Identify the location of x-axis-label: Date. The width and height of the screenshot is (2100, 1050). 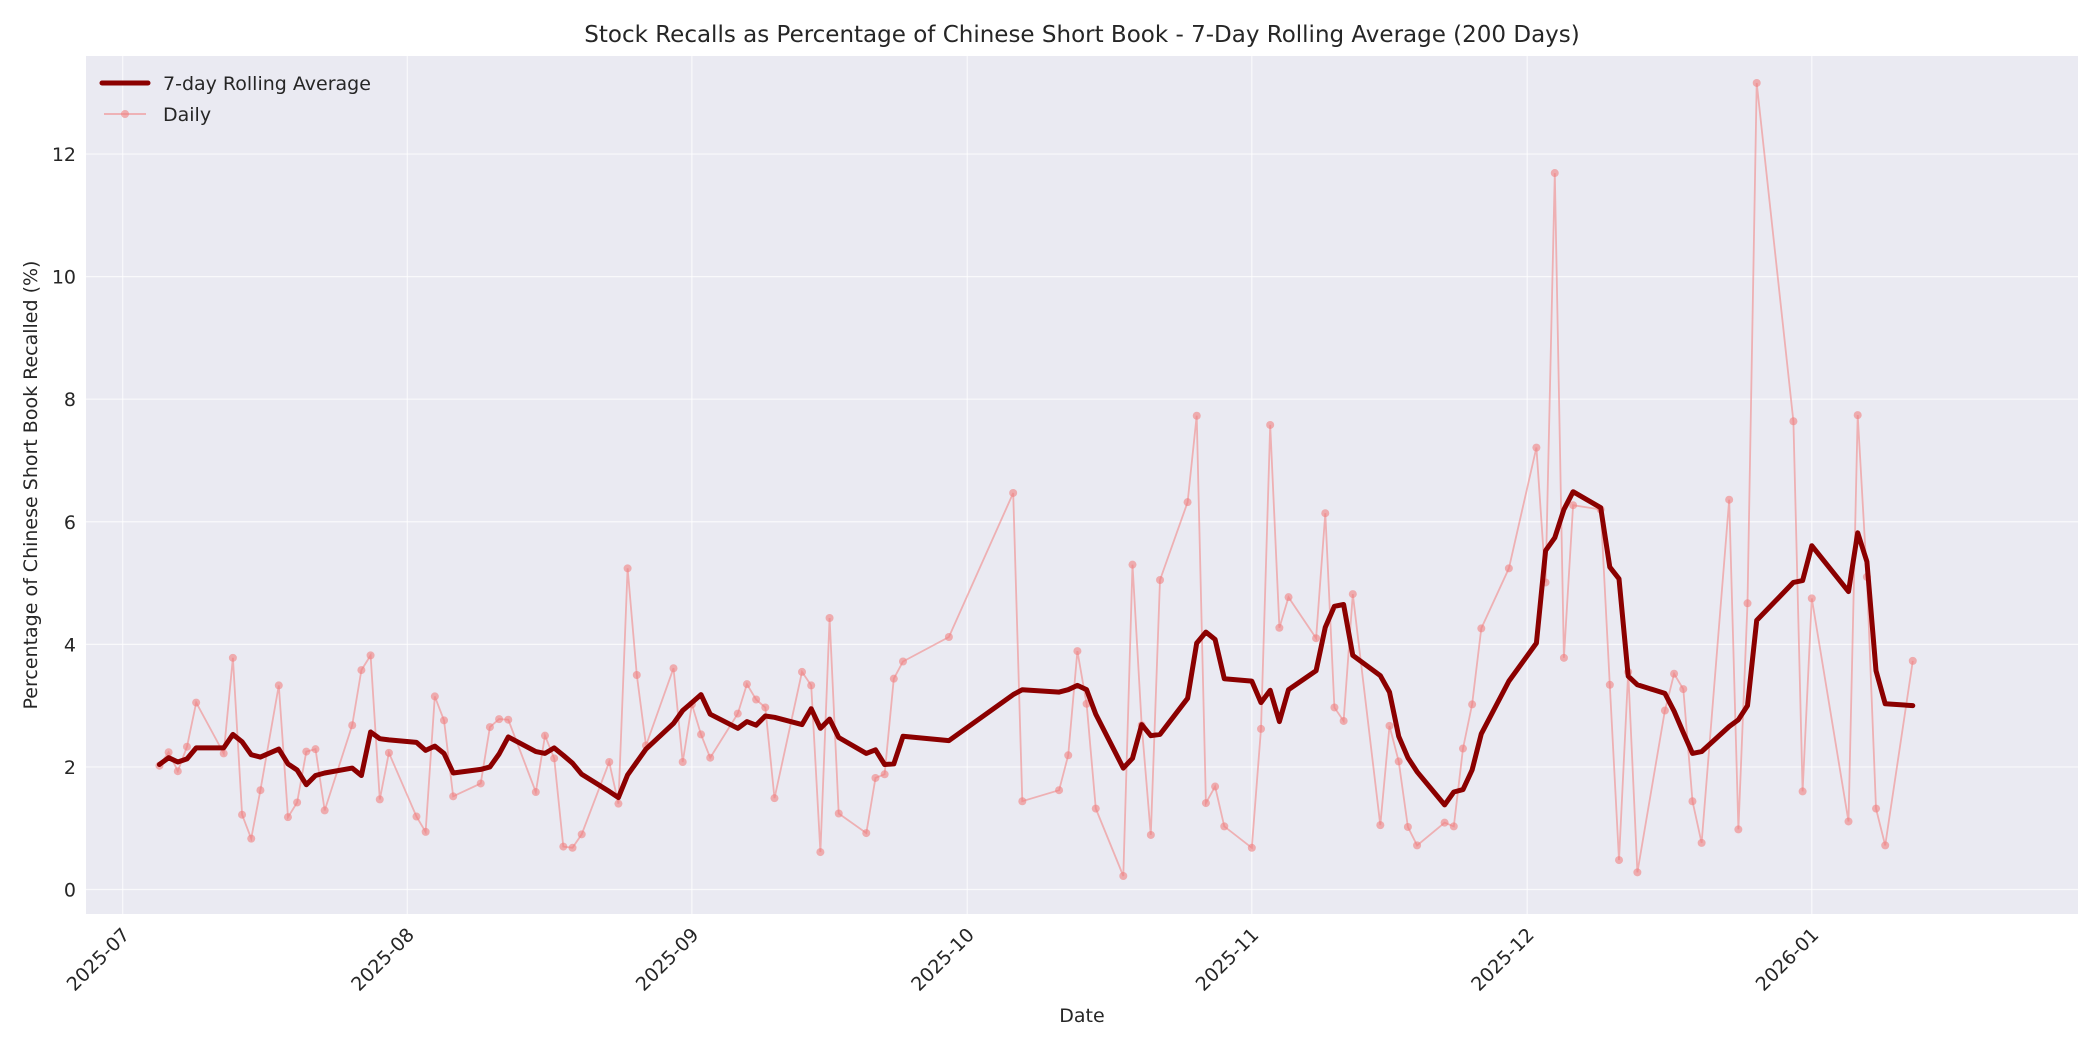
(1081, 1016).